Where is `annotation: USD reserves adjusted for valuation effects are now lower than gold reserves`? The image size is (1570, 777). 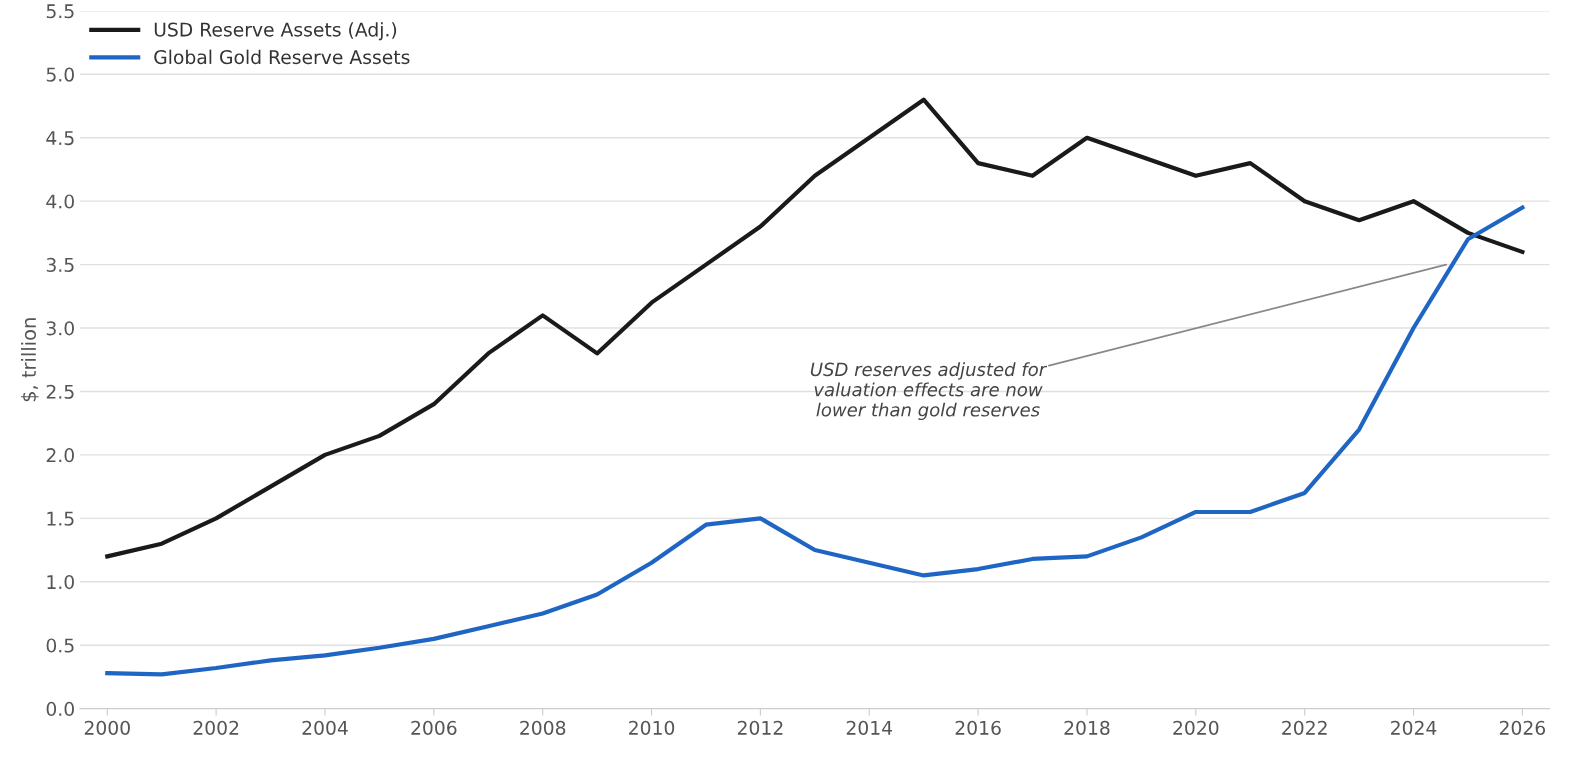 annotation: USD reserves adjusted for valuation effects are now lower than gold reserves is located at coordinates (929, 391).